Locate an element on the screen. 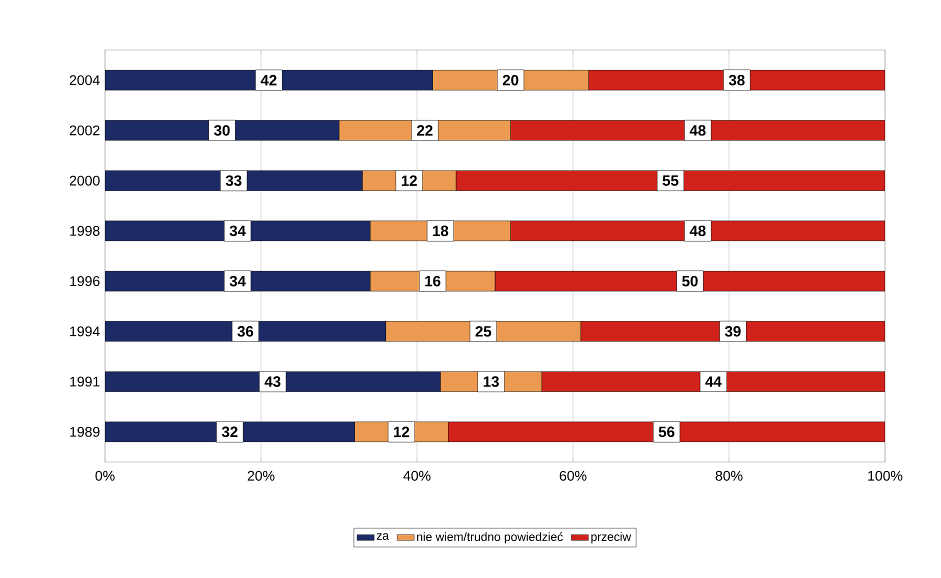 Image resolution: width=941 pixels, height=578 pixels. data-label: 33 is located at coordinates (234, 180).